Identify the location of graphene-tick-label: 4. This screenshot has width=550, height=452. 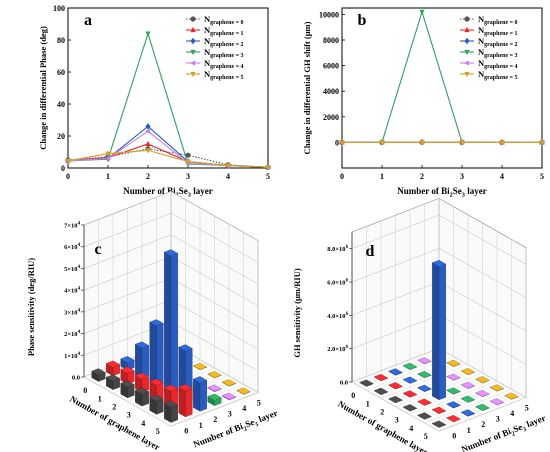
(143, 423).